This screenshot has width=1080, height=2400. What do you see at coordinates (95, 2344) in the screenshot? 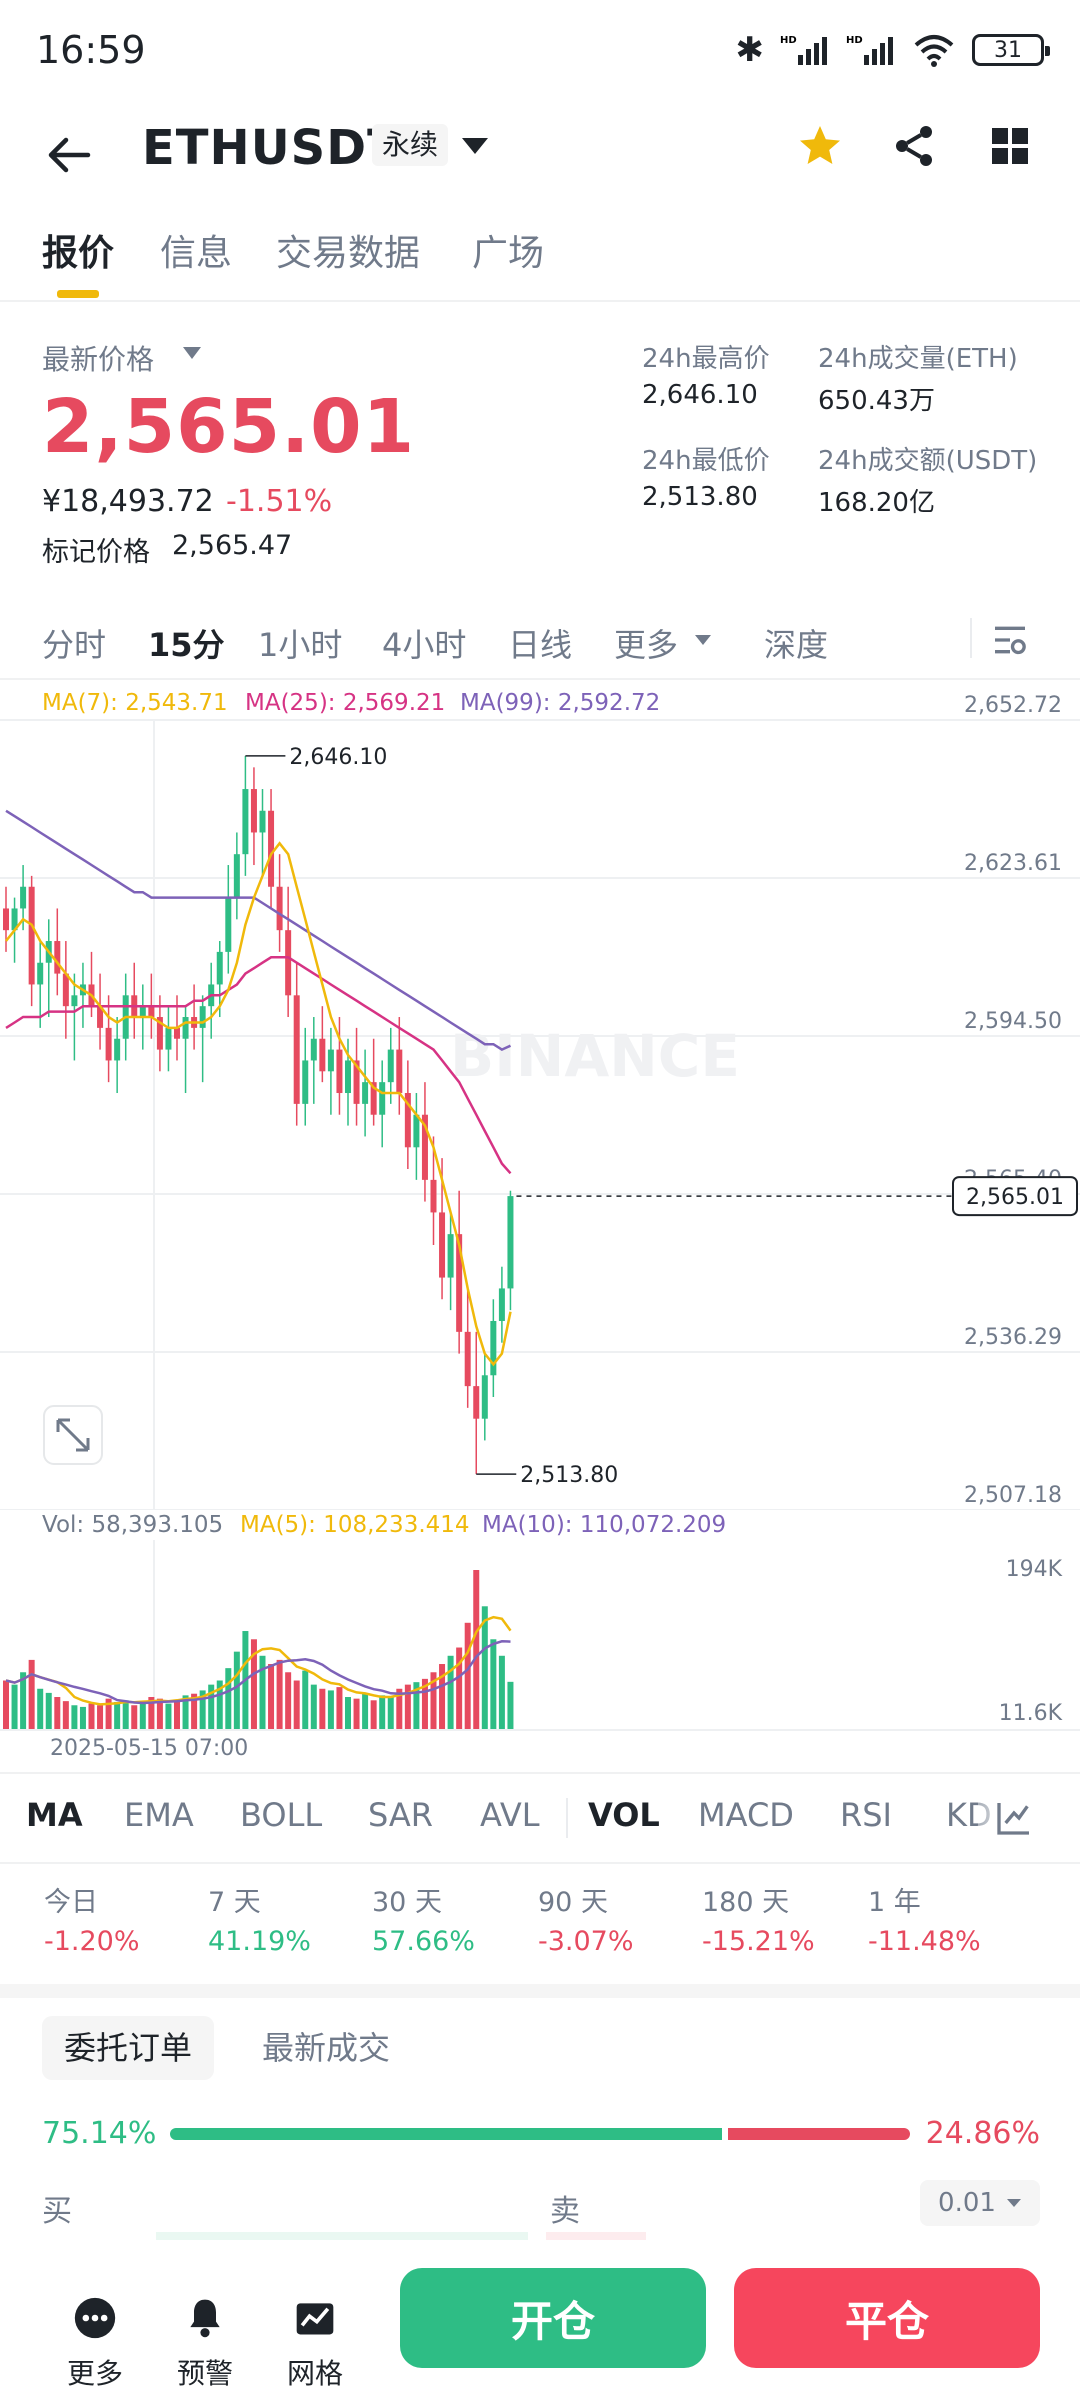
I see `more-button: 更多` at bounding box center [95, 2344].